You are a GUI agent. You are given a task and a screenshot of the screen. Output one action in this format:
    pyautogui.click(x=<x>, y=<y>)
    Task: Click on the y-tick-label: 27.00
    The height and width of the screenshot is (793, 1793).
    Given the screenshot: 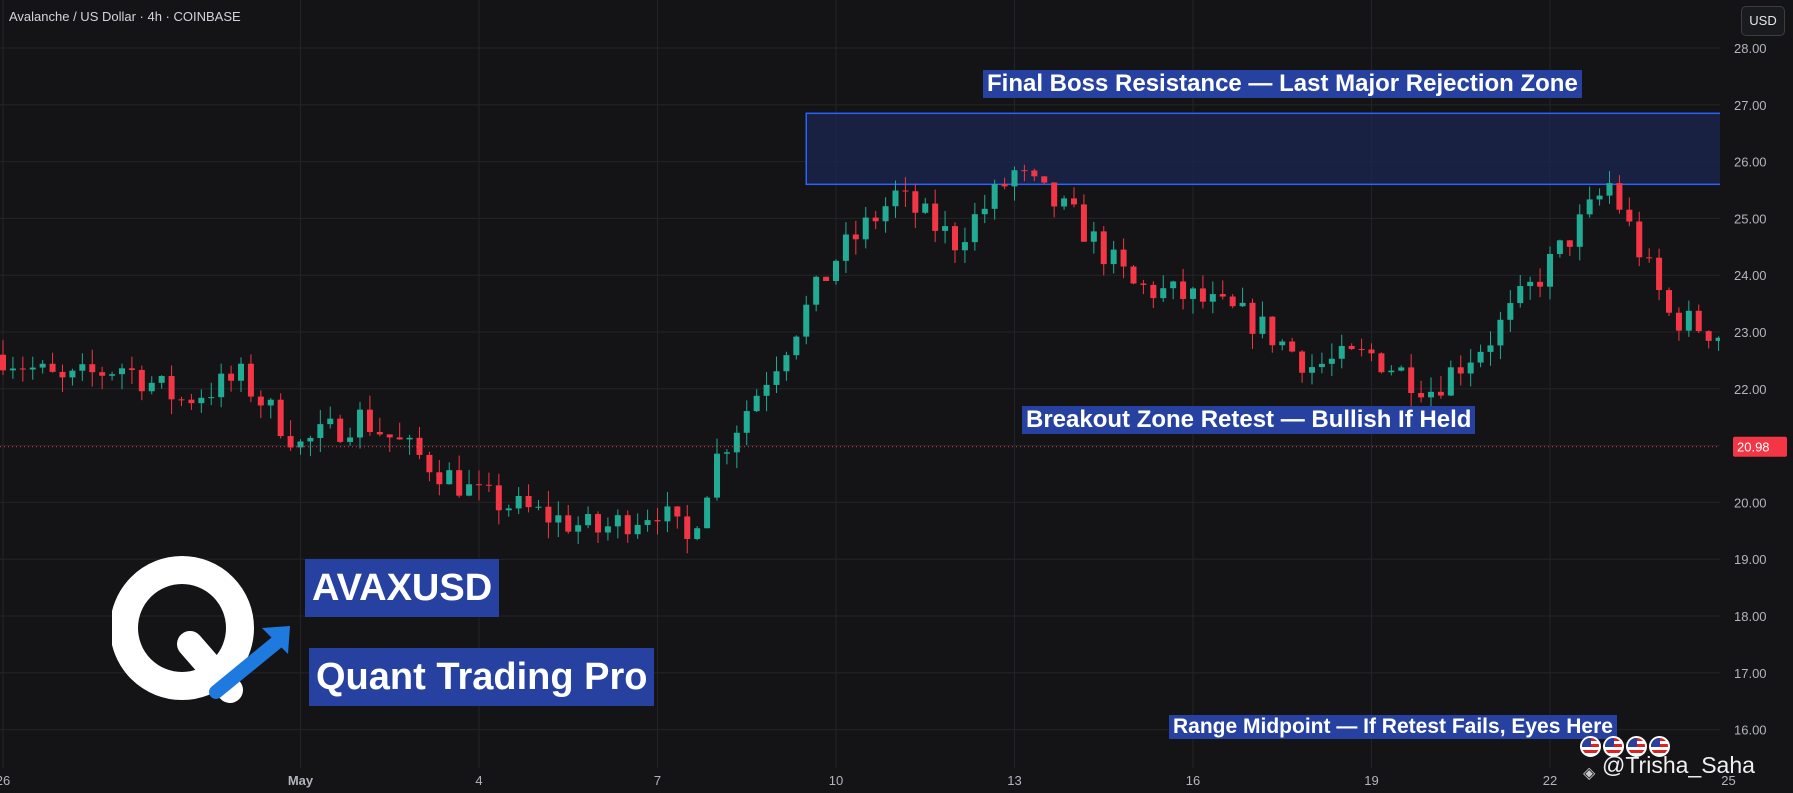 What is the action you would take?
    pyautogui.click(x=1750, y=105)
    